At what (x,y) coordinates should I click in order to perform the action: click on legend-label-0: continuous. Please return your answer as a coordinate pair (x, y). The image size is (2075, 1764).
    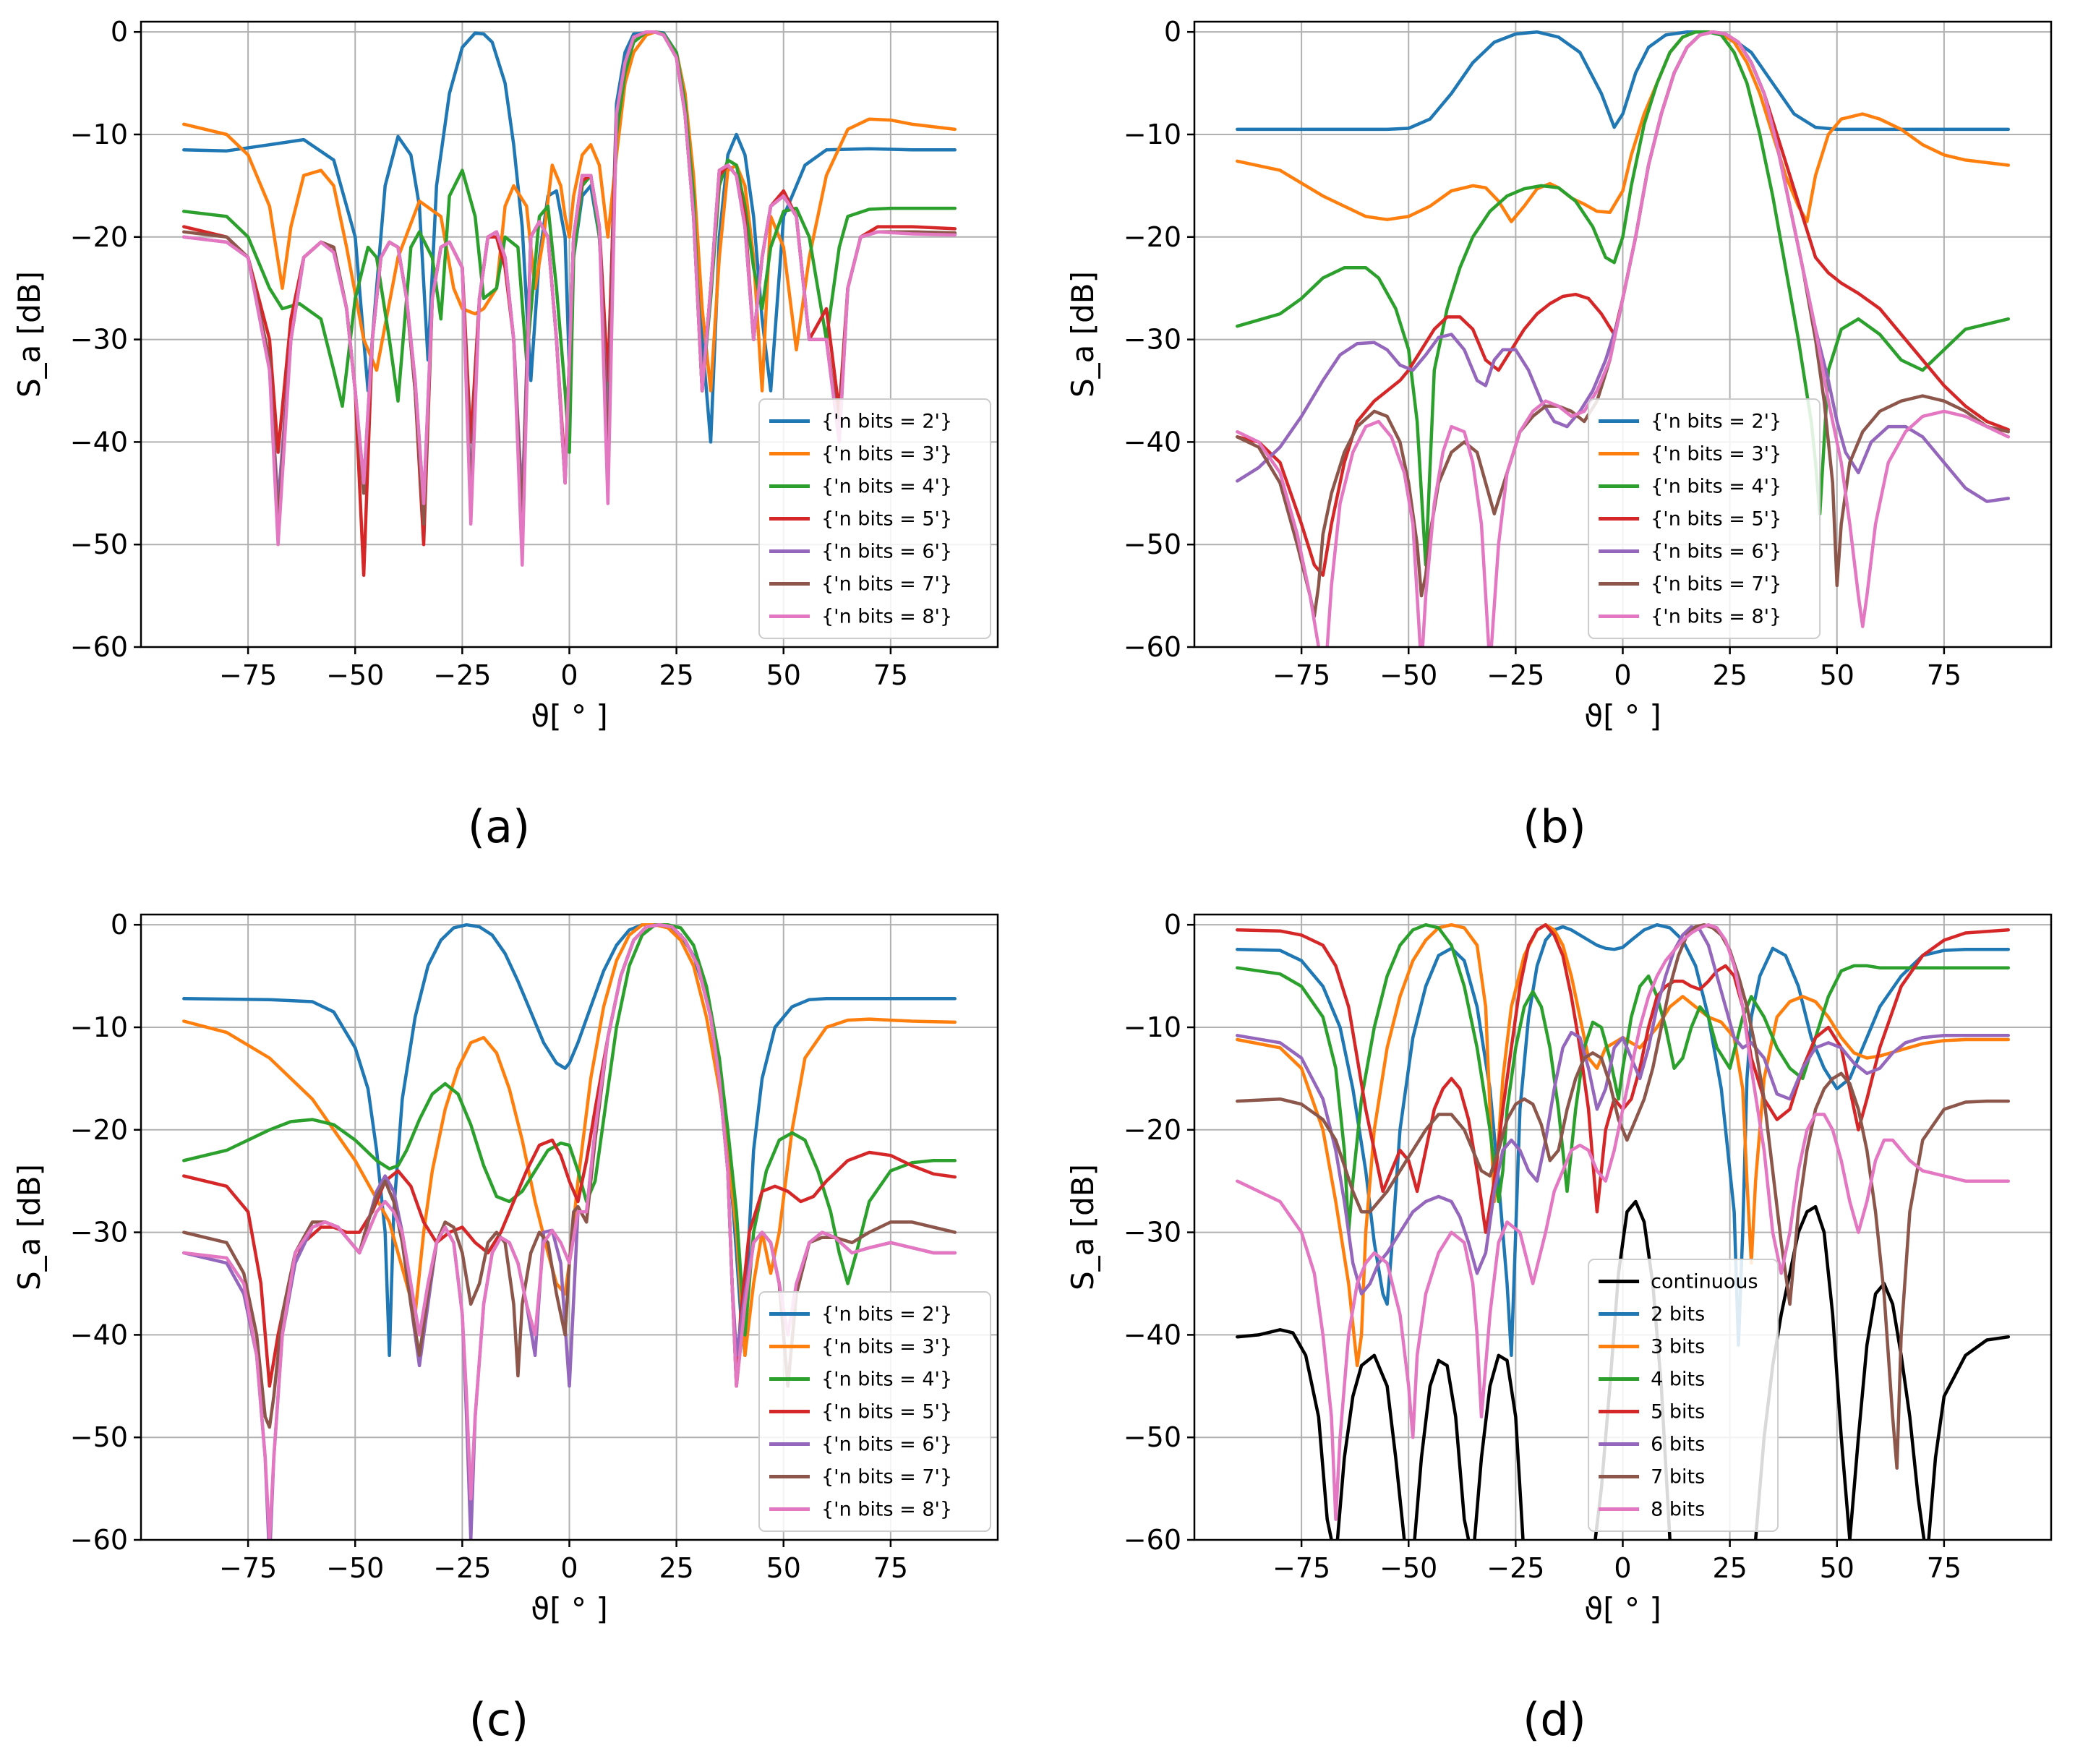
    Looking at the image, I should click on (1705, 1282).